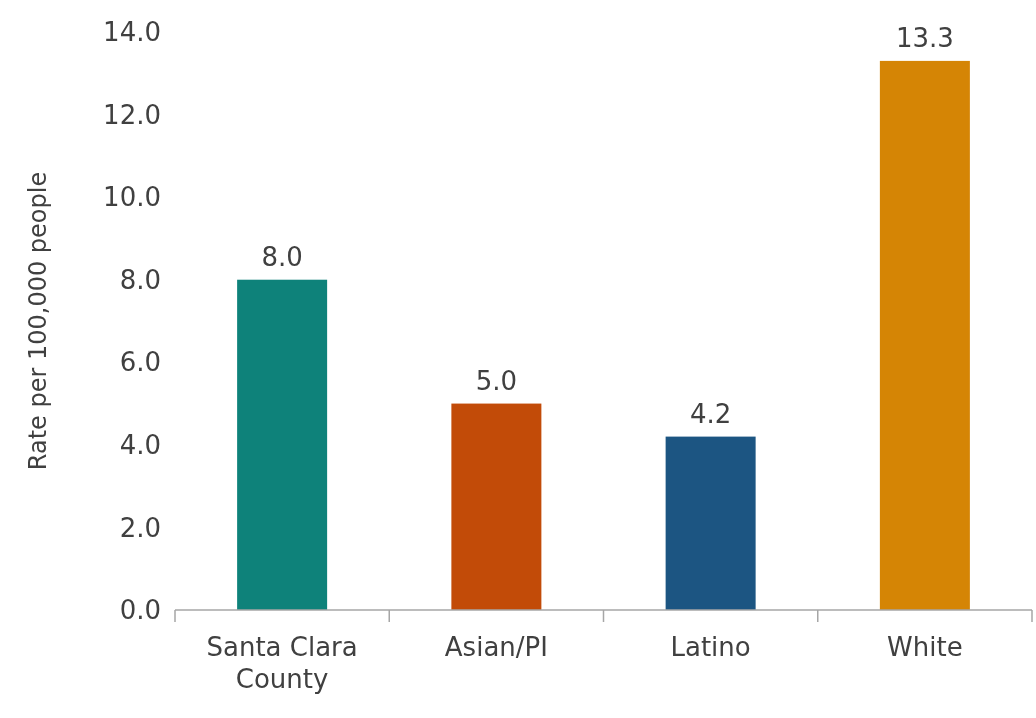 This screenshot has width=1036, height=718. What do you see at coordinates (140, 527) in the screenshot?
I see `y-tick-label: 2.0` at bounding box center [140, 527].